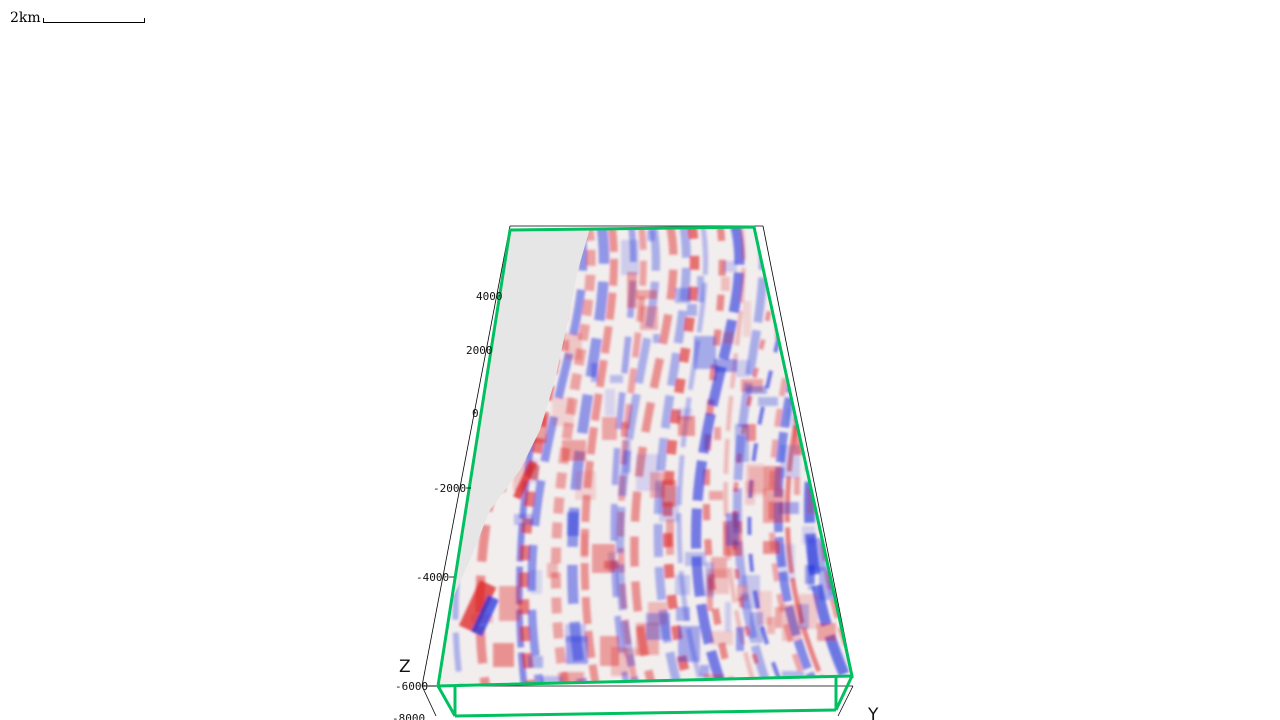 This screenshot has width=1280, height=720. What do you see at coordinates (447, 505) in the screenshot?
I see `z-axis: 4000 2000 0 -2000 -4000 -6000 -8000` at bounding box center [447, 505].